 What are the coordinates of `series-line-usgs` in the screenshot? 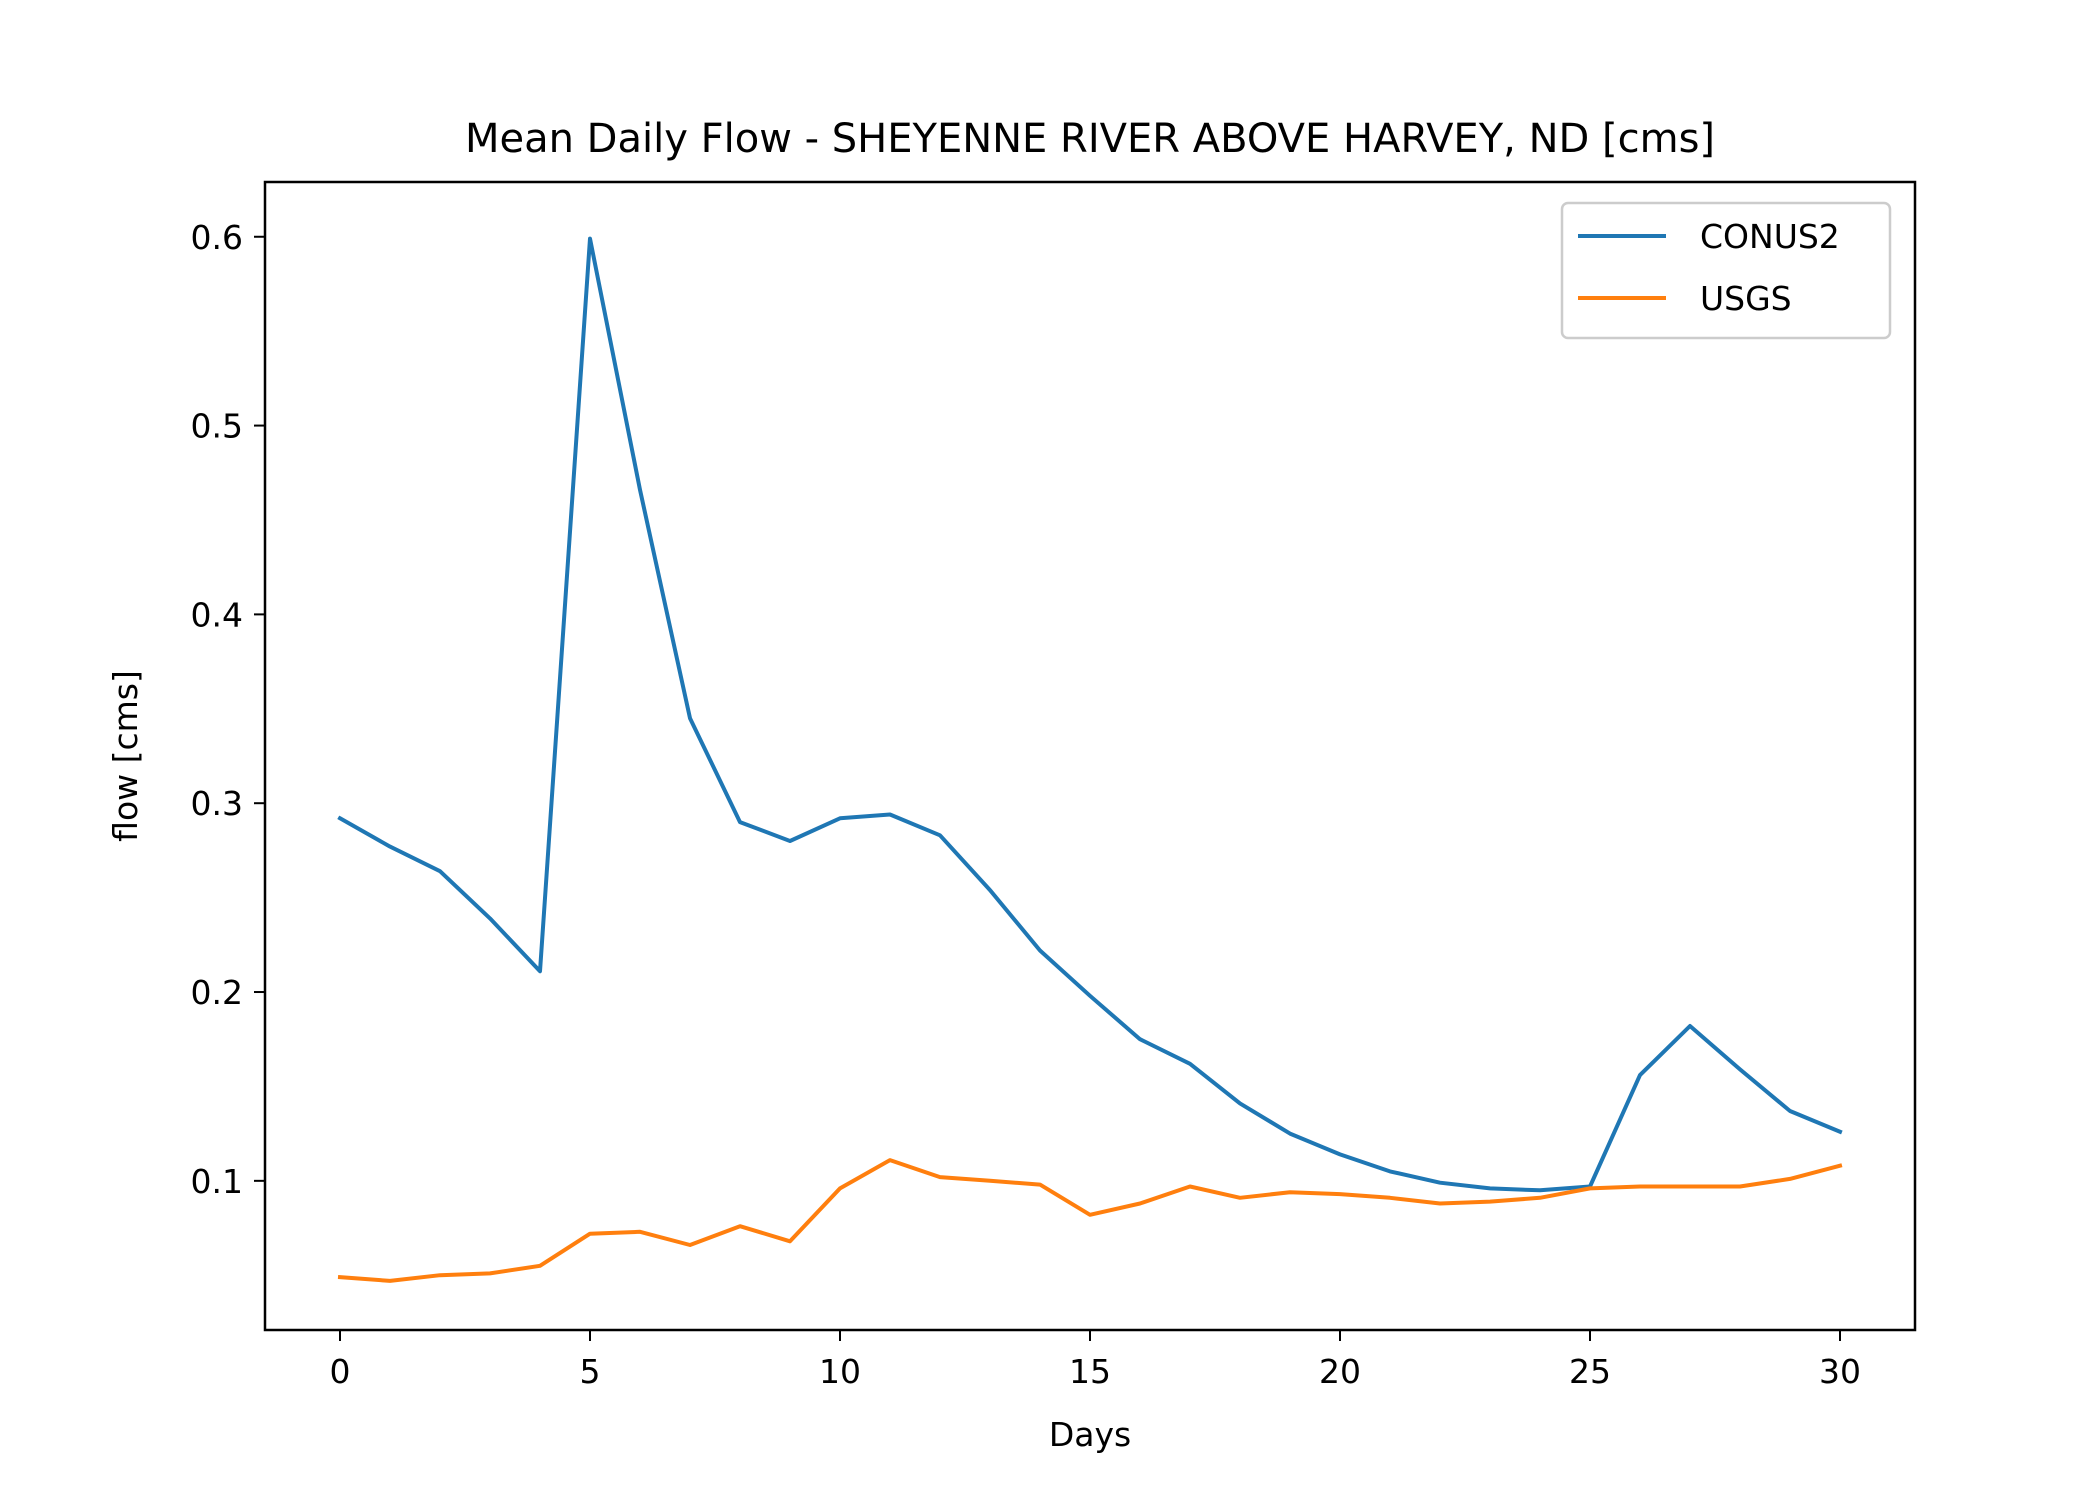 It's located at (1090, 1220).